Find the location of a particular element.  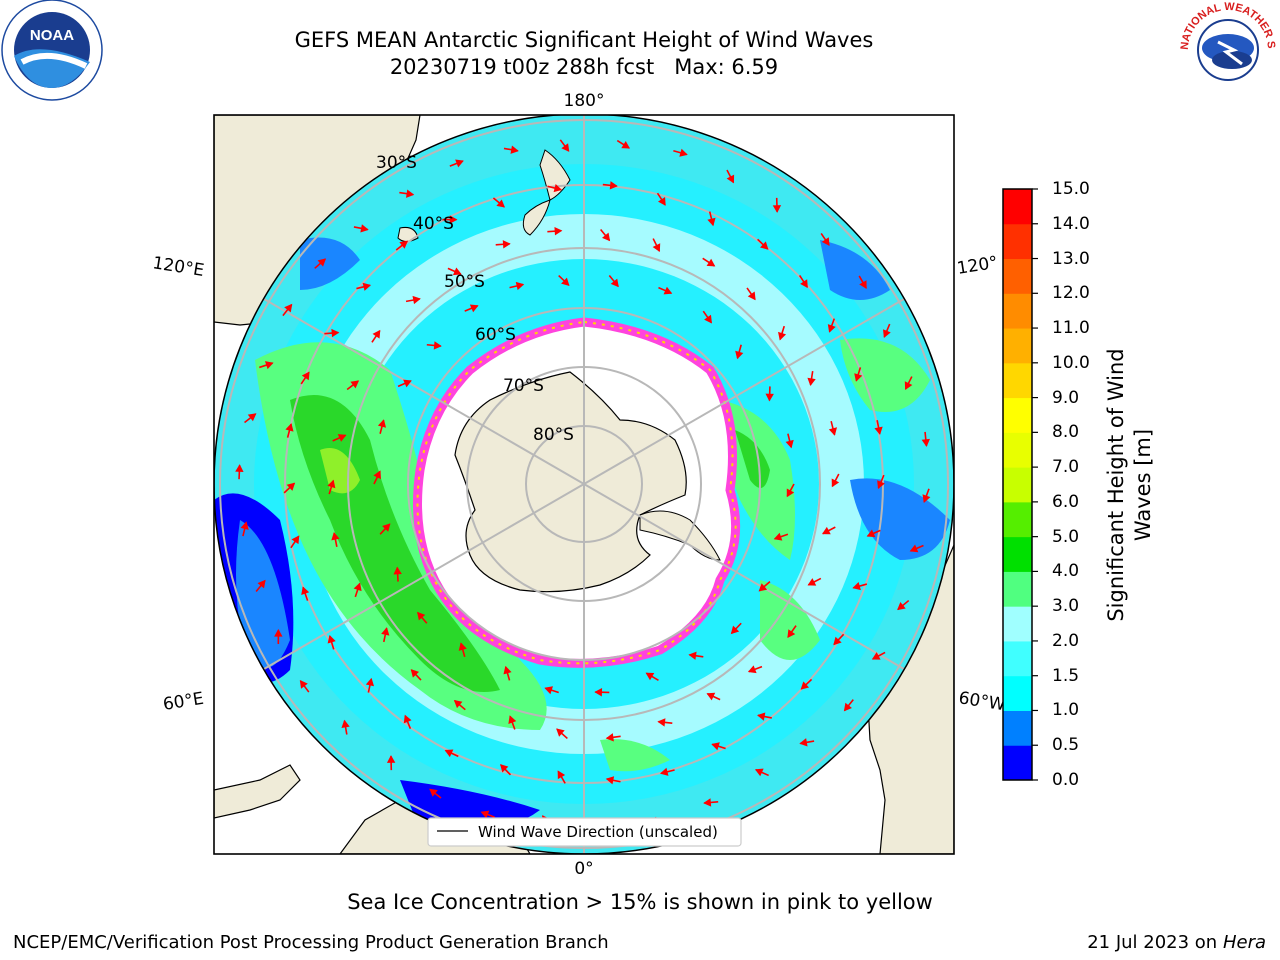

colorbar-tick-label: 13.0 is located at coordinates (1071, 258).